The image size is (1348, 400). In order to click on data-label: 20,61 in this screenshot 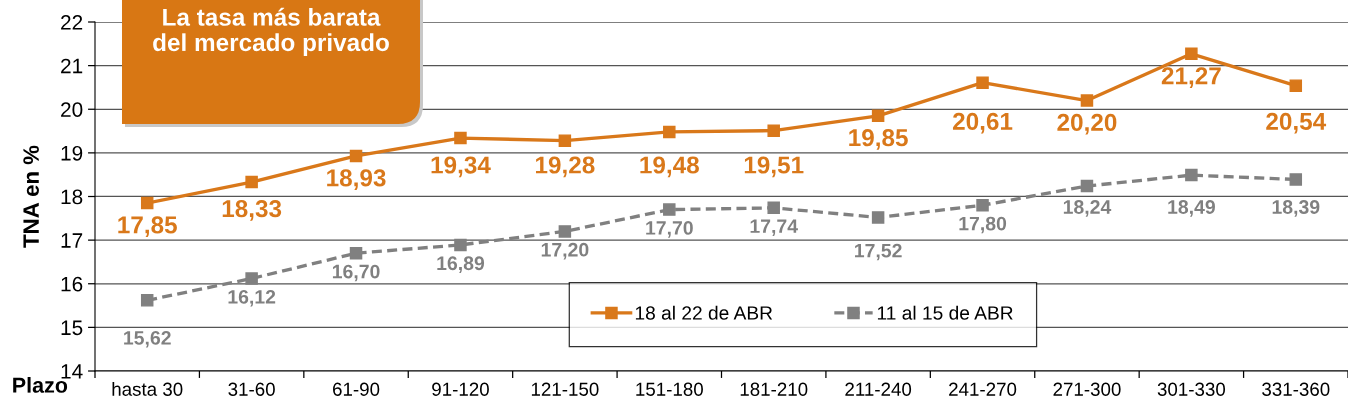, I will do `click(982, 123)`.